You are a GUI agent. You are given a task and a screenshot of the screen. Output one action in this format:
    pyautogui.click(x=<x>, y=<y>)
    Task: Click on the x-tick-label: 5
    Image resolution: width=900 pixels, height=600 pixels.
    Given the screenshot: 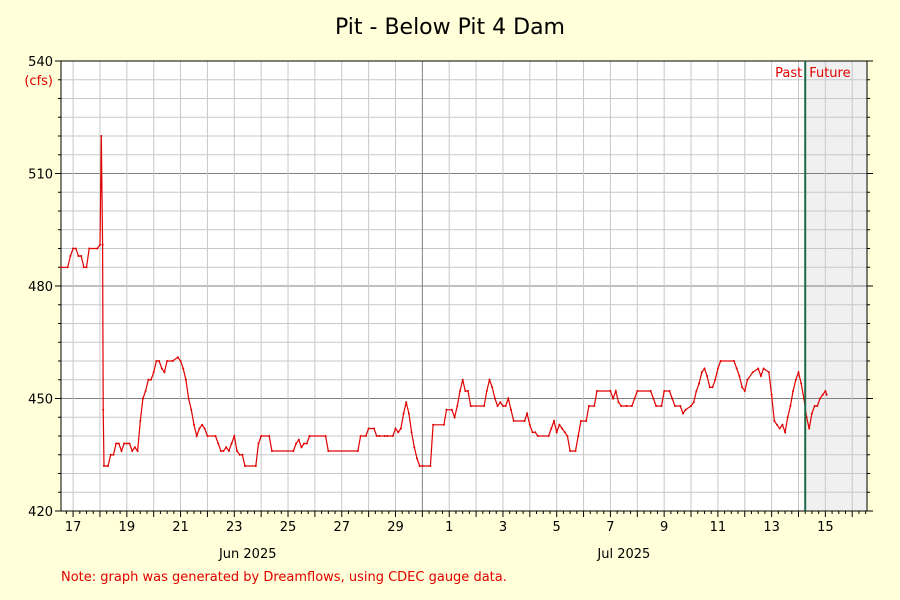 What is the action you would take?
    pyautogui.click(x=557, y=527)
    